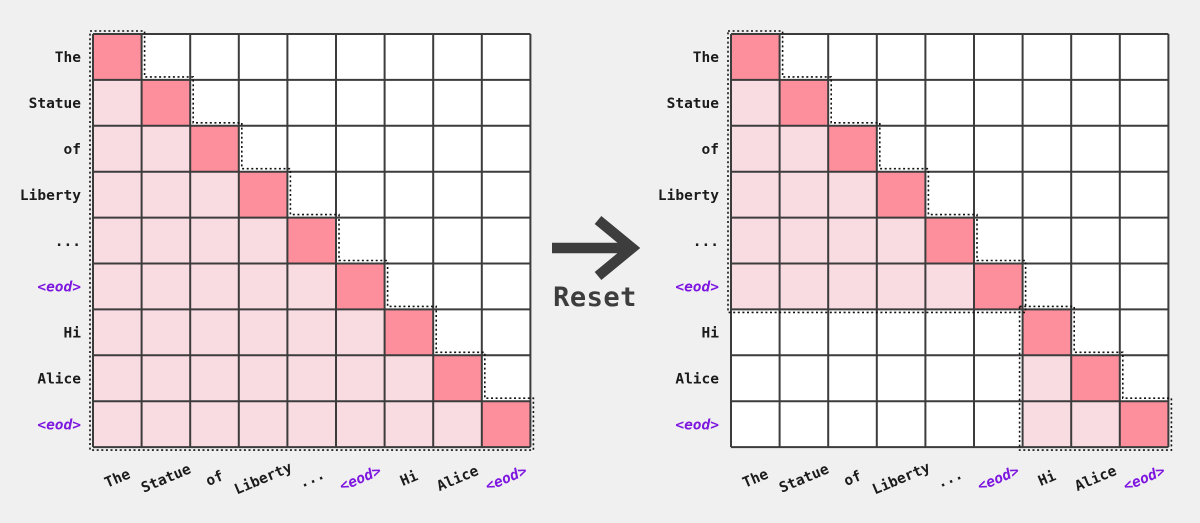 The image size is (1200, 523). What do you see at coordinates (73, 334) in the screenshot?
I see `row-token-label: Hi` at bounding box center [73, 334].